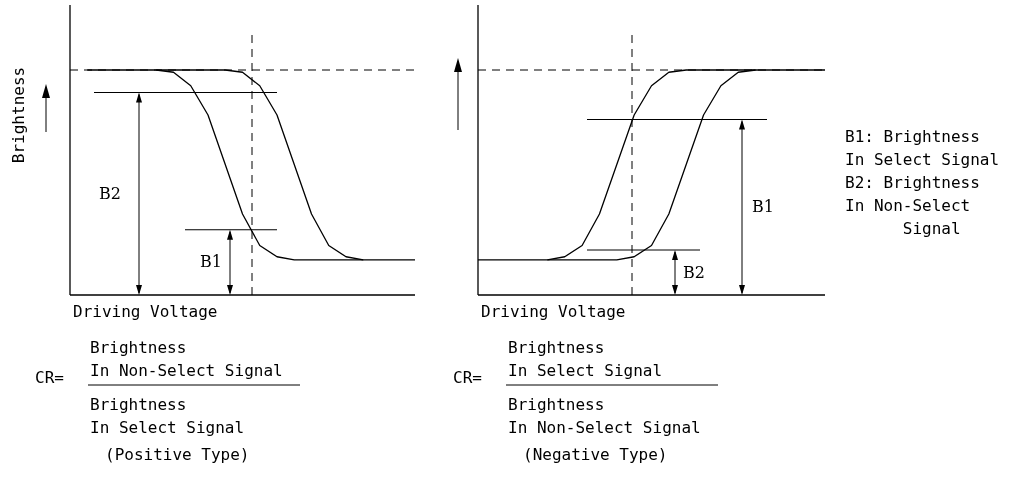 This screenshot has height=504, width=1032. Describe the element at coordinates (595, 454) in the screenshot. I see `text: (Negative Type)` at that location.